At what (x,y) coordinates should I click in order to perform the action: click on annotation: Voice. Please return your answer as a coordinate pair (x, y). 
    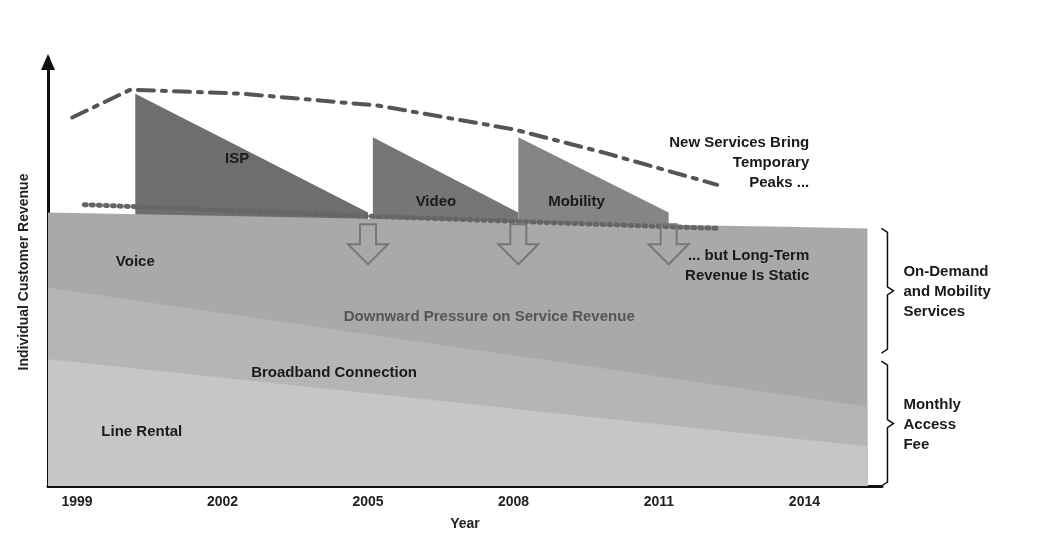
    Looking at the image, I should click on (135, 260).